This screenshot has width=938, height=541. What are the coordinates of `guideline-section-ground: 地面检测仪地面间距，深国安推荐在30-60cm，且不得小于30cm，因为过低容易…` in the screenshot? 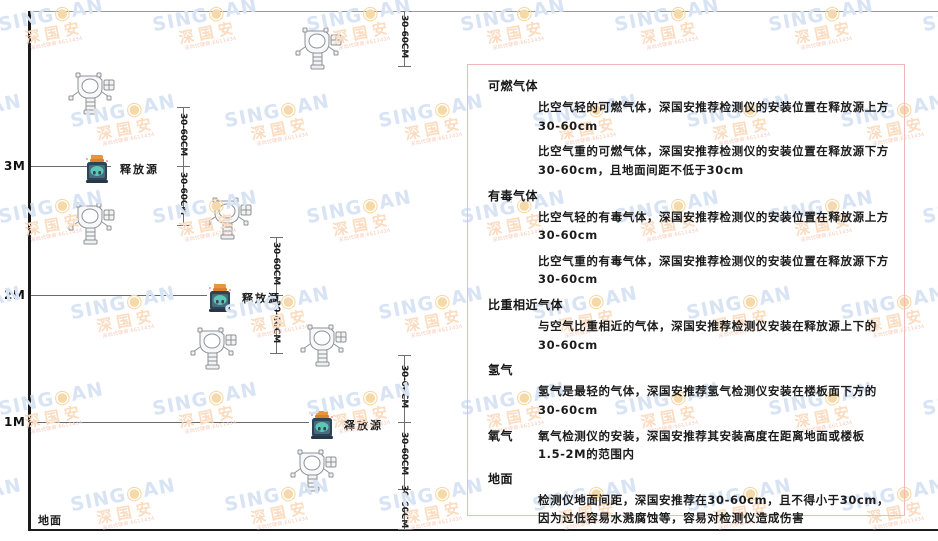 It's located at (686, 499).